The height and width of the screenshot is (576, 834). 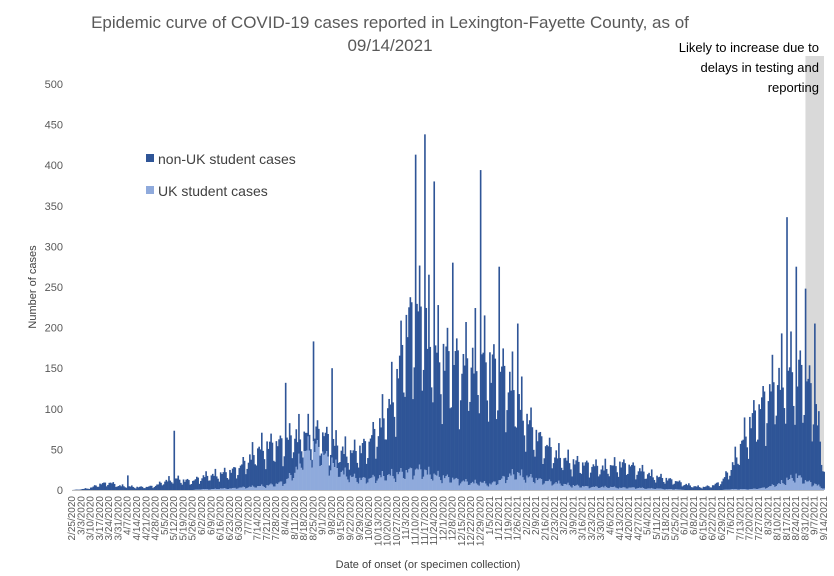 What do you see at coordinates (258, 518) in the screenshot?
I see `x-tick-label: 7/14/2020` at bounding box center [258, 518].